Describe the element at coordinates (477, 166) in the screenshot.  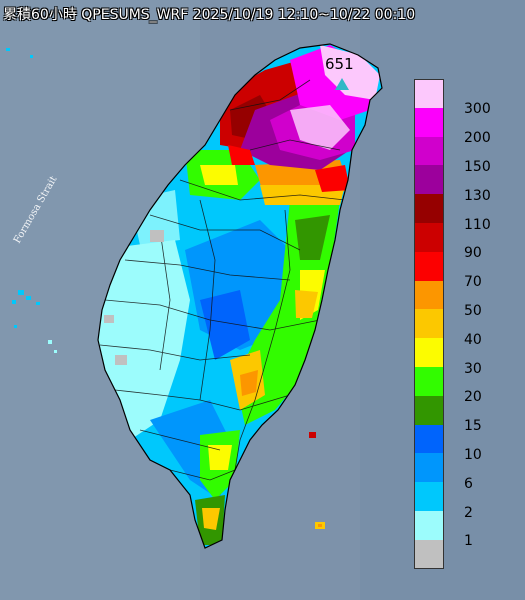
I see `legend-label: 150` at that location.